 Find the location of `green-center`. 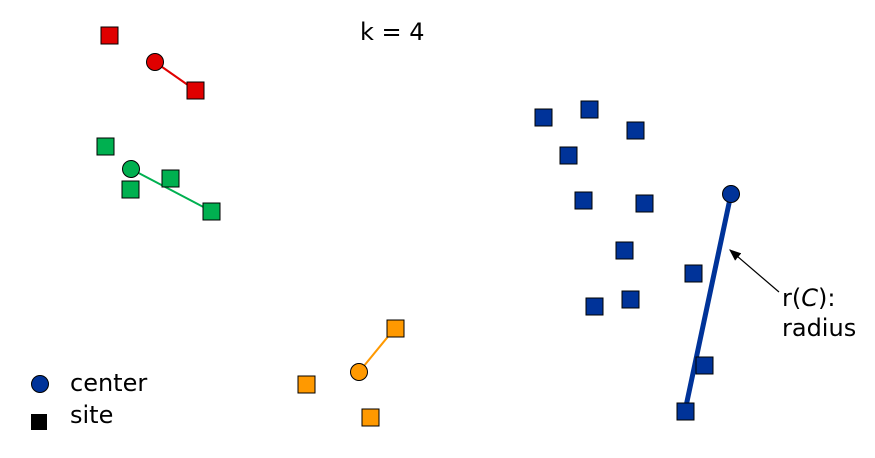

green-center is located at coordinates (131, 169).